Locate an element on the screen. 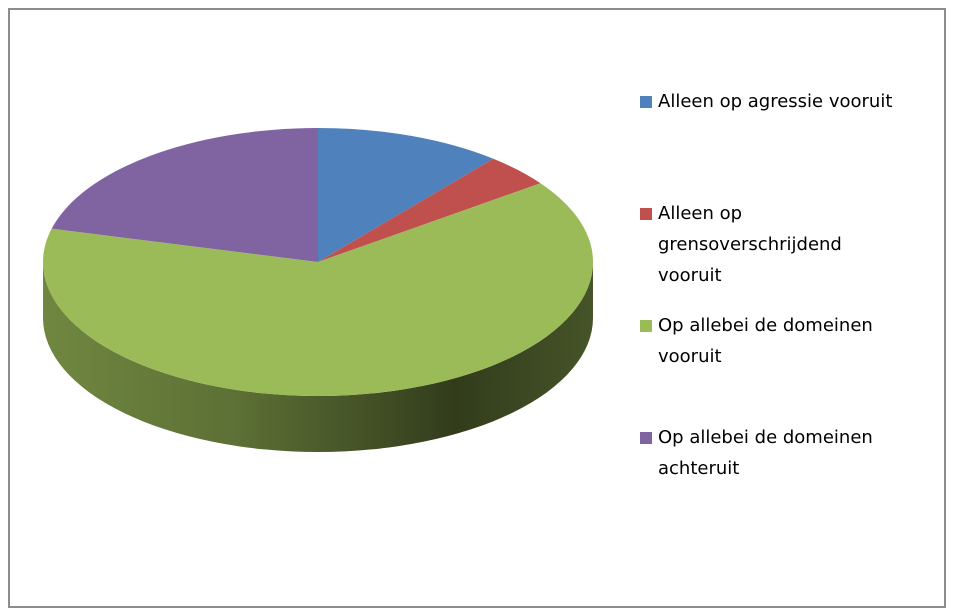  legend-item: Alleen op grensoverschrijdend vooruit is located at coordinates (755, 244).